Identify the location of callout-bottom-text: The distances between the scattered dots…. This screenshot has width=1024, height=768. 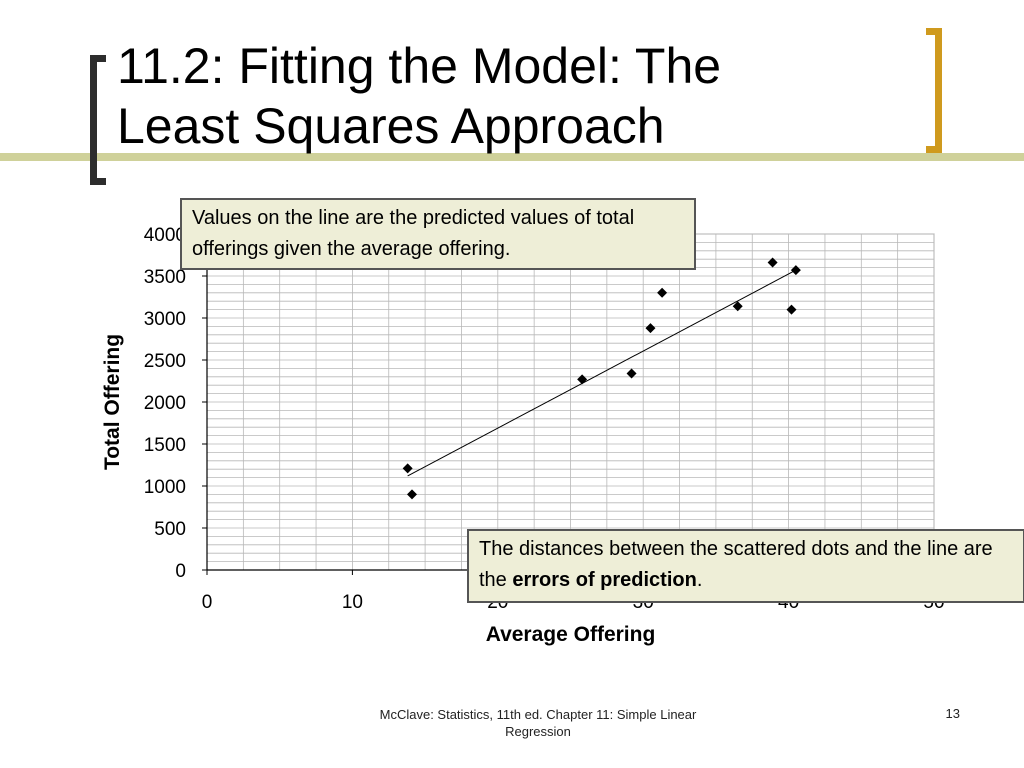
(736, 564).